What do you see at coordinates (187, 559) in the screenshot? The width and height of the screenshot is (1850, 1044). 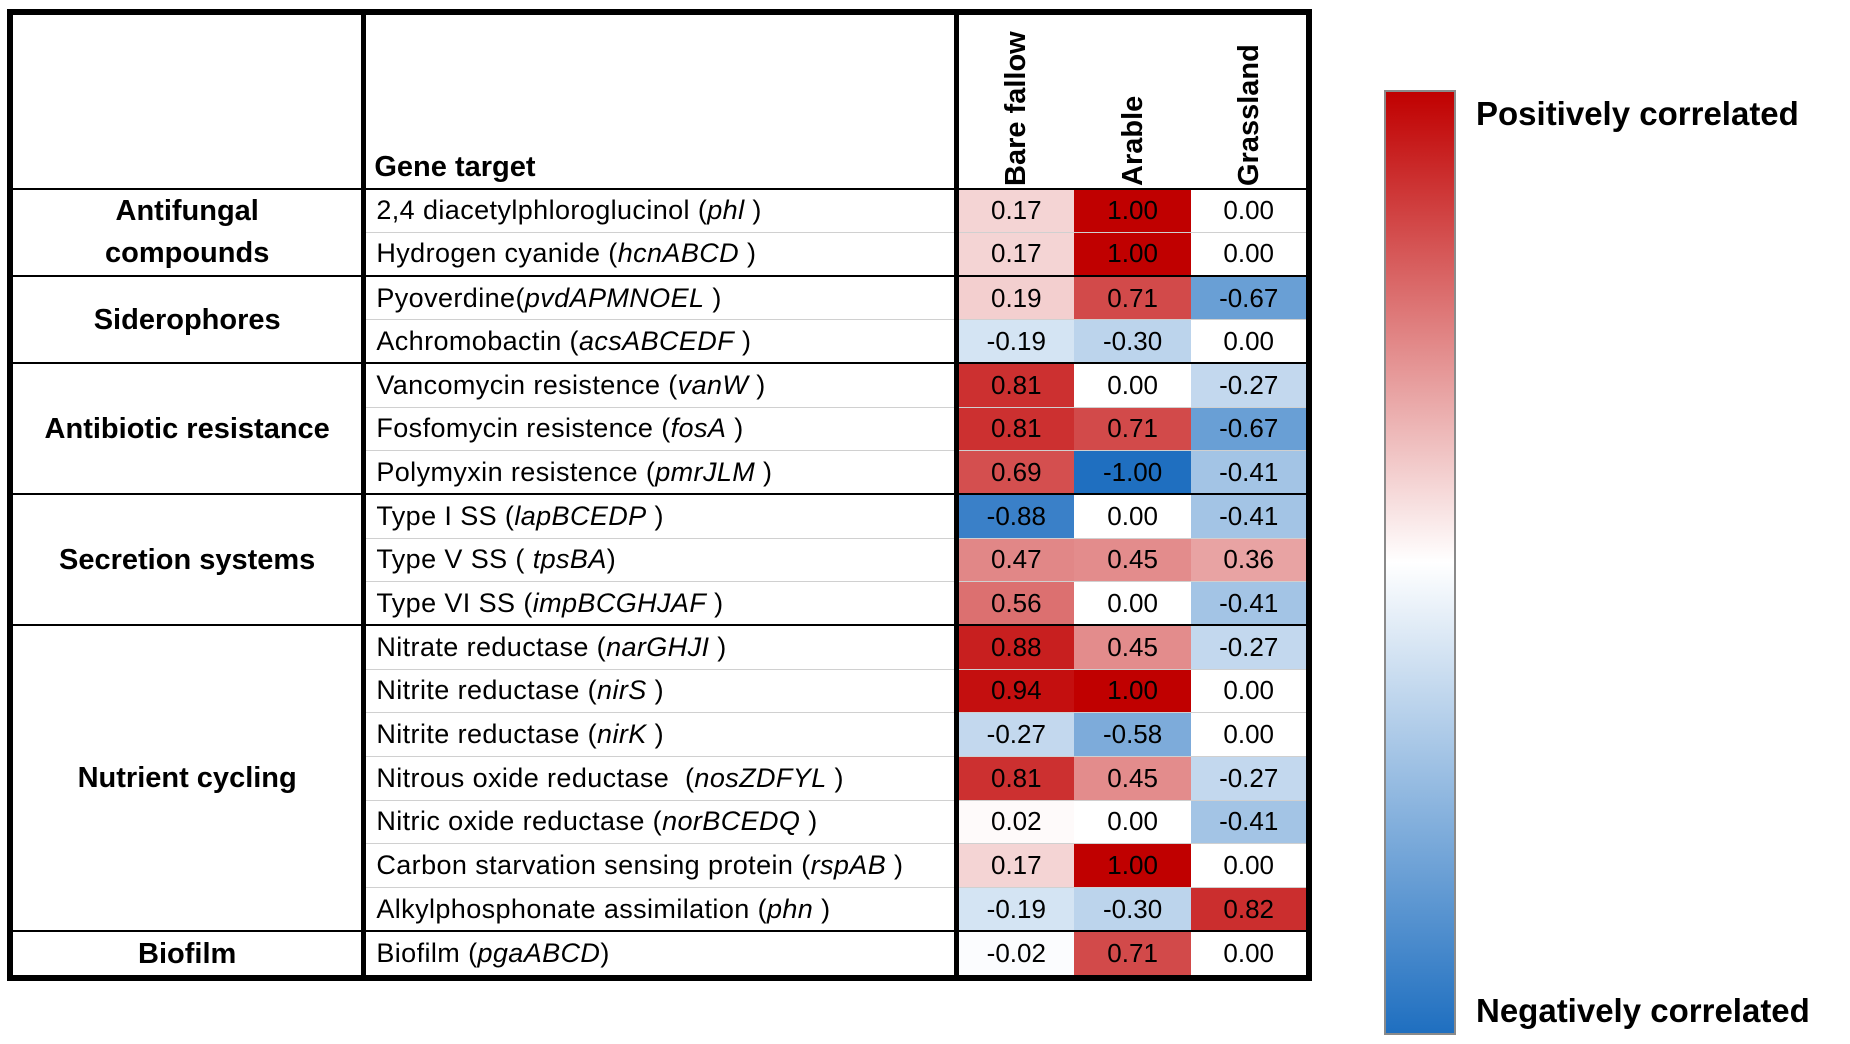 I see `category-label: Secretion systems` at bounding box center [187, 559].